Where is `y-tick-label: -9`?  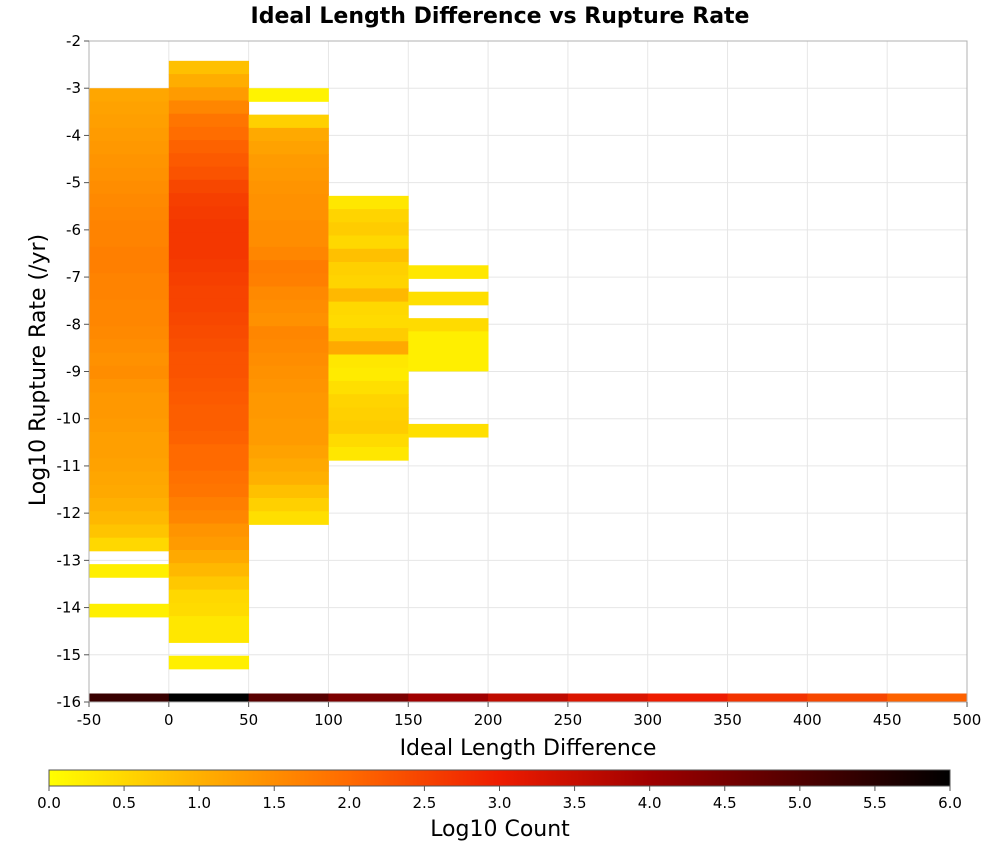 y-tick-label: -9 is located at coordinates (73, 372).